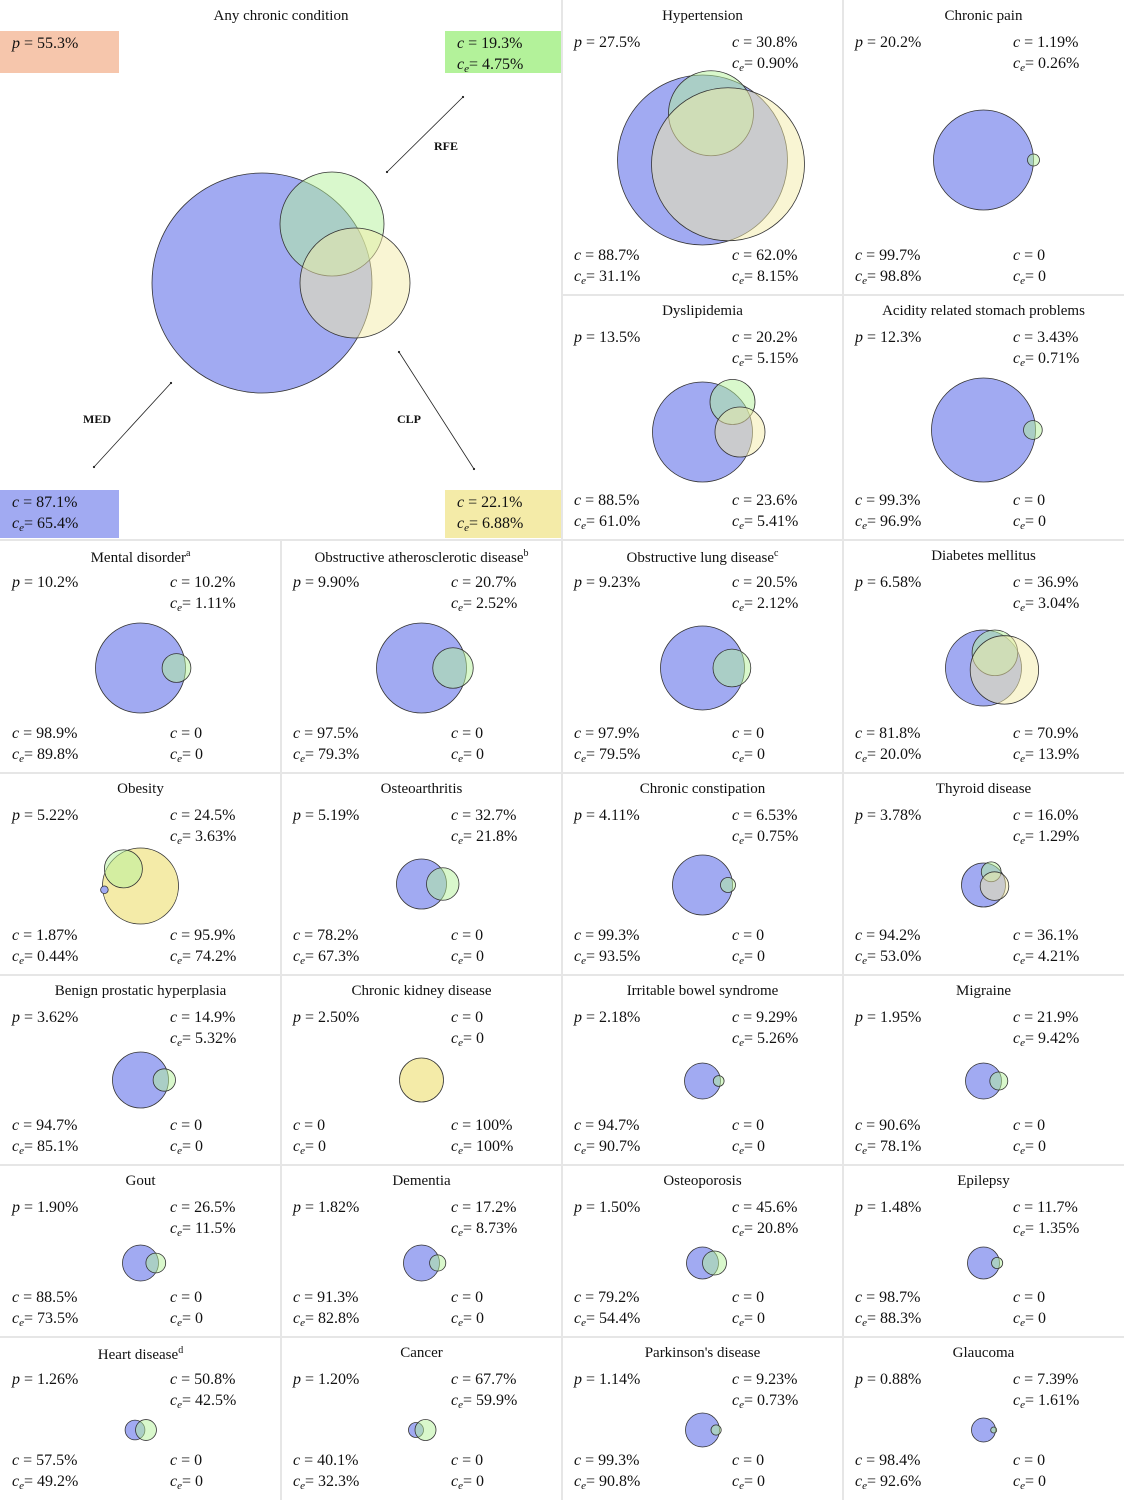 This screenshot has height=1500, width=1124. I want to click on rfe-stats: c = 7.39% ce= 1.61%, so click(1046, 1392).